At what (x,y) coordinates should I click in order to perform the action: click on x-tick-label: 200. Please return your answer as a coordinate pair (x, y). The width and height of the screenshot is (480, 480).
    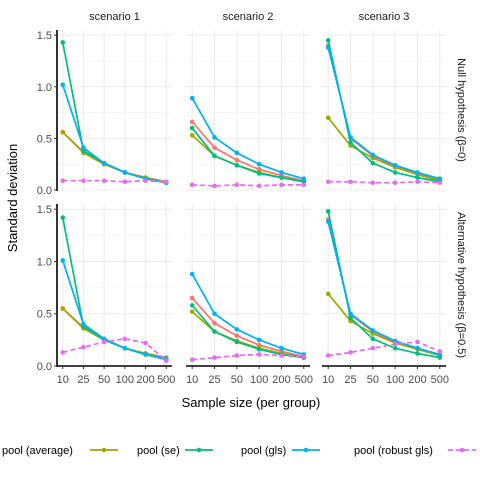
    Looking at the image, I should click on (145, 380).